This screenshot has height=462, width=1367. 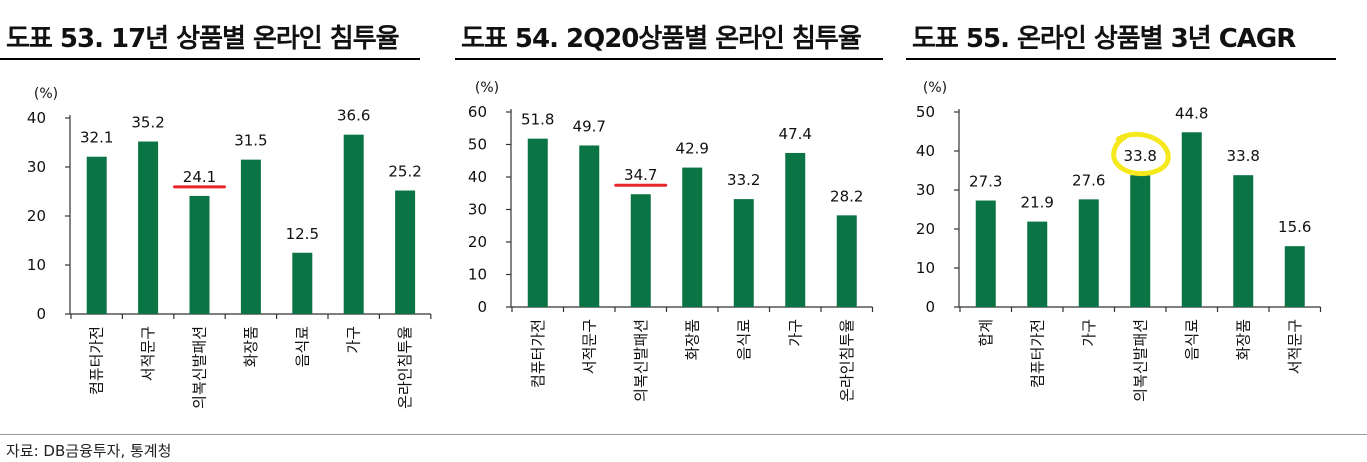 What do you see at coordinates (302, 234) in the screenshot?
I see `value-label: 12.5` at bounding box center [302, 234].